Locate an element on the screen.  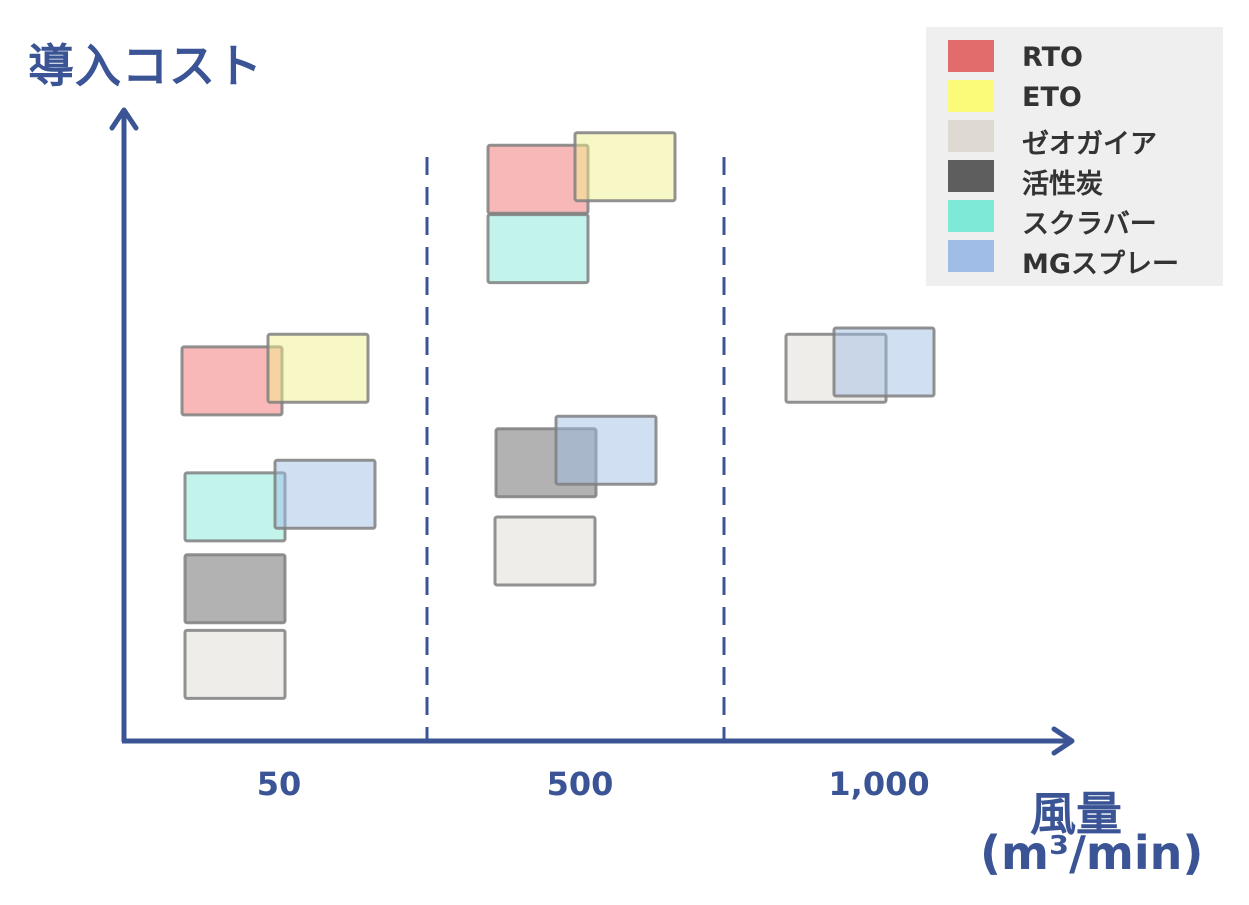
legend-label: ETO is located at coordinates (1052, 97).